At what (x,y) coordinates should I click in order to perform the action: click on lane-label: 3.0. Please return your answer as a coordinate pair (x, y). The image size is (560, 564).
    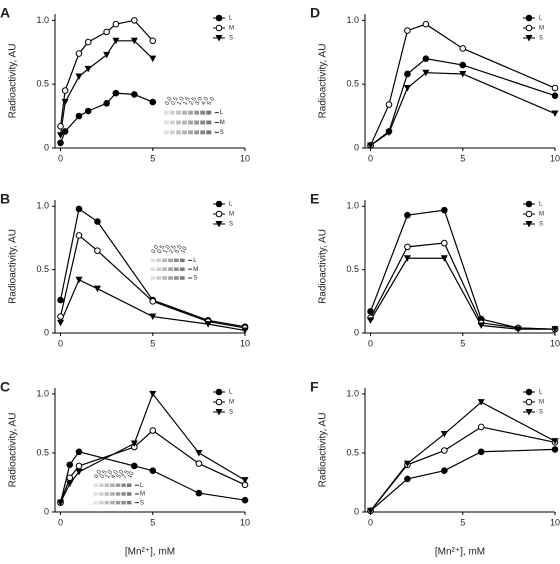
    Looking at the image, I should click on (200, 101).